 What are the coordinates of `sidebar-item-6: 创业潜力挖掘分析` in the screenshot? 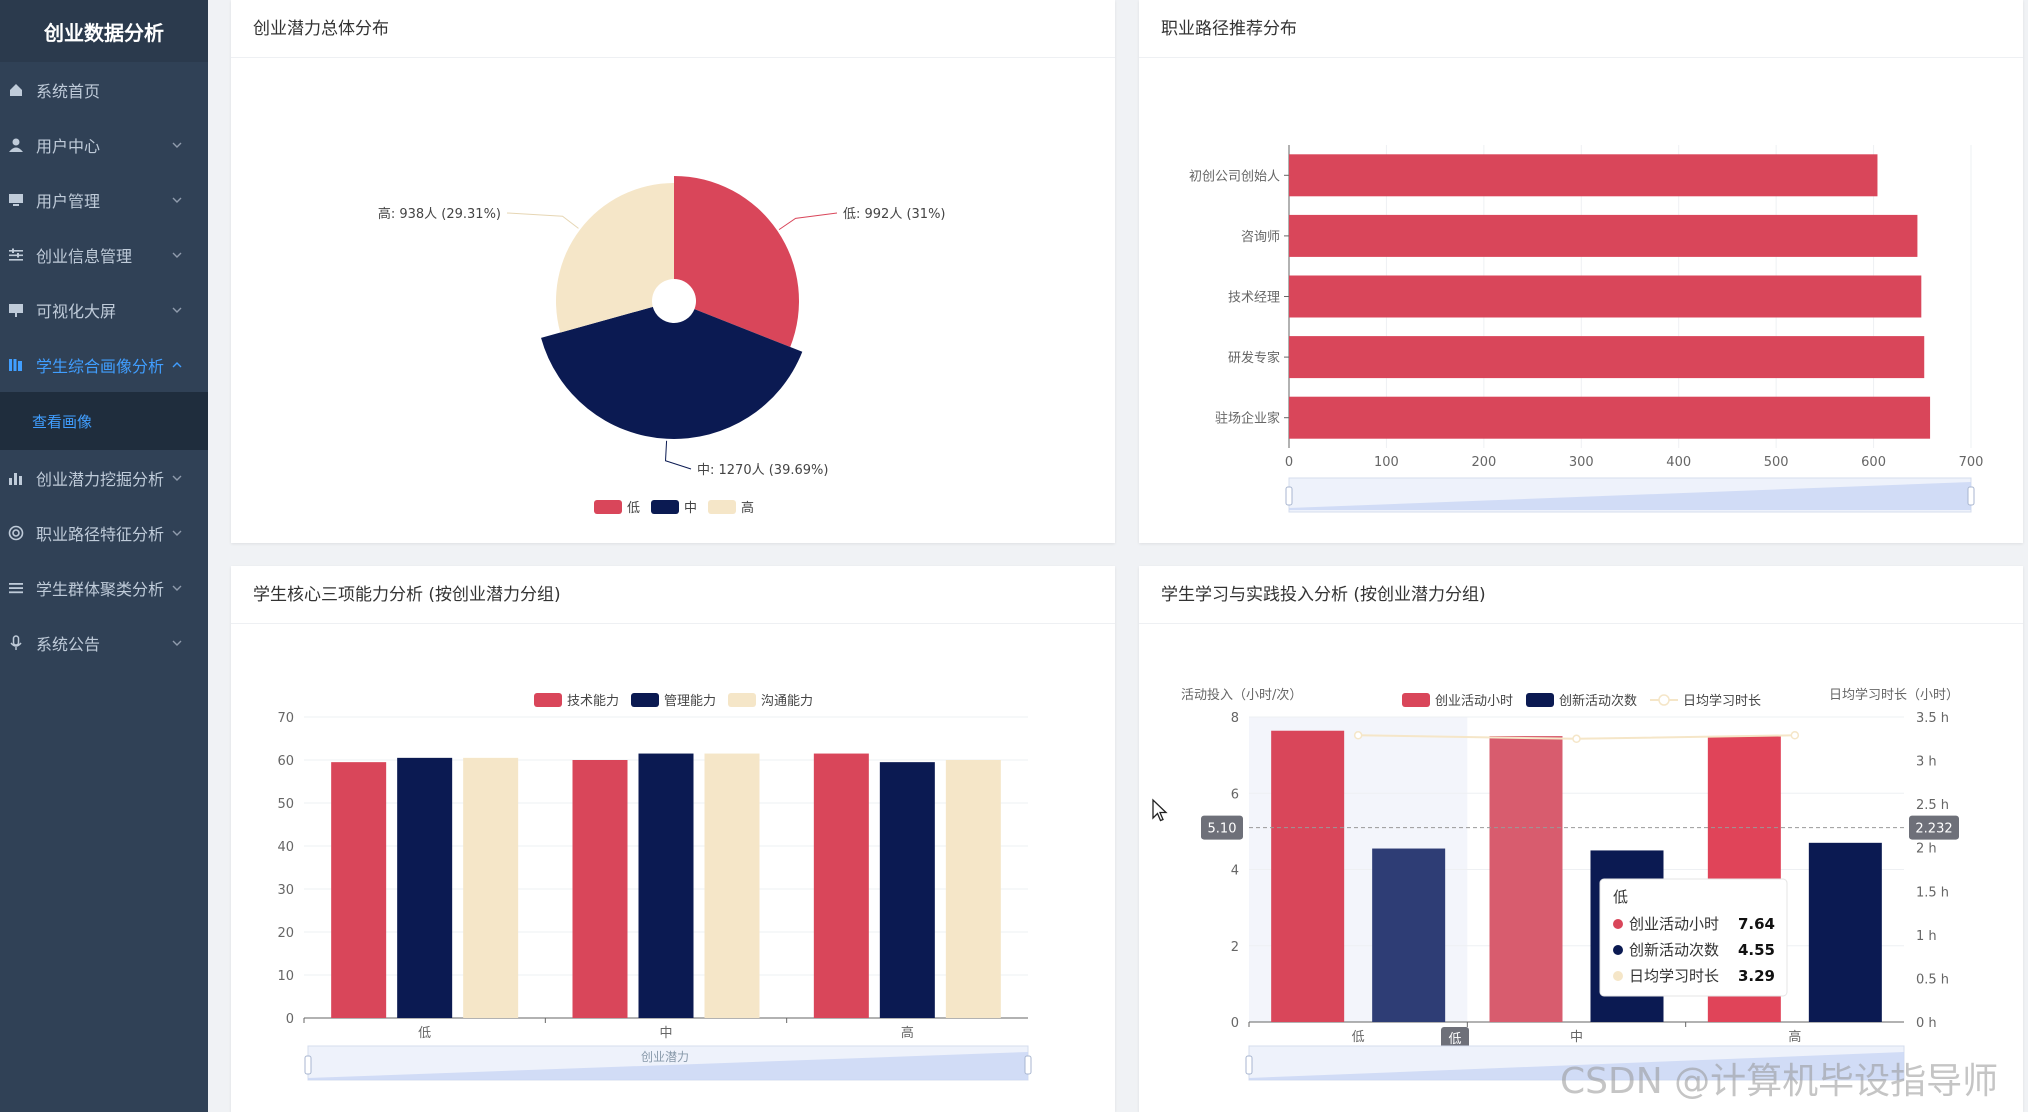 It's located at (104, 477).